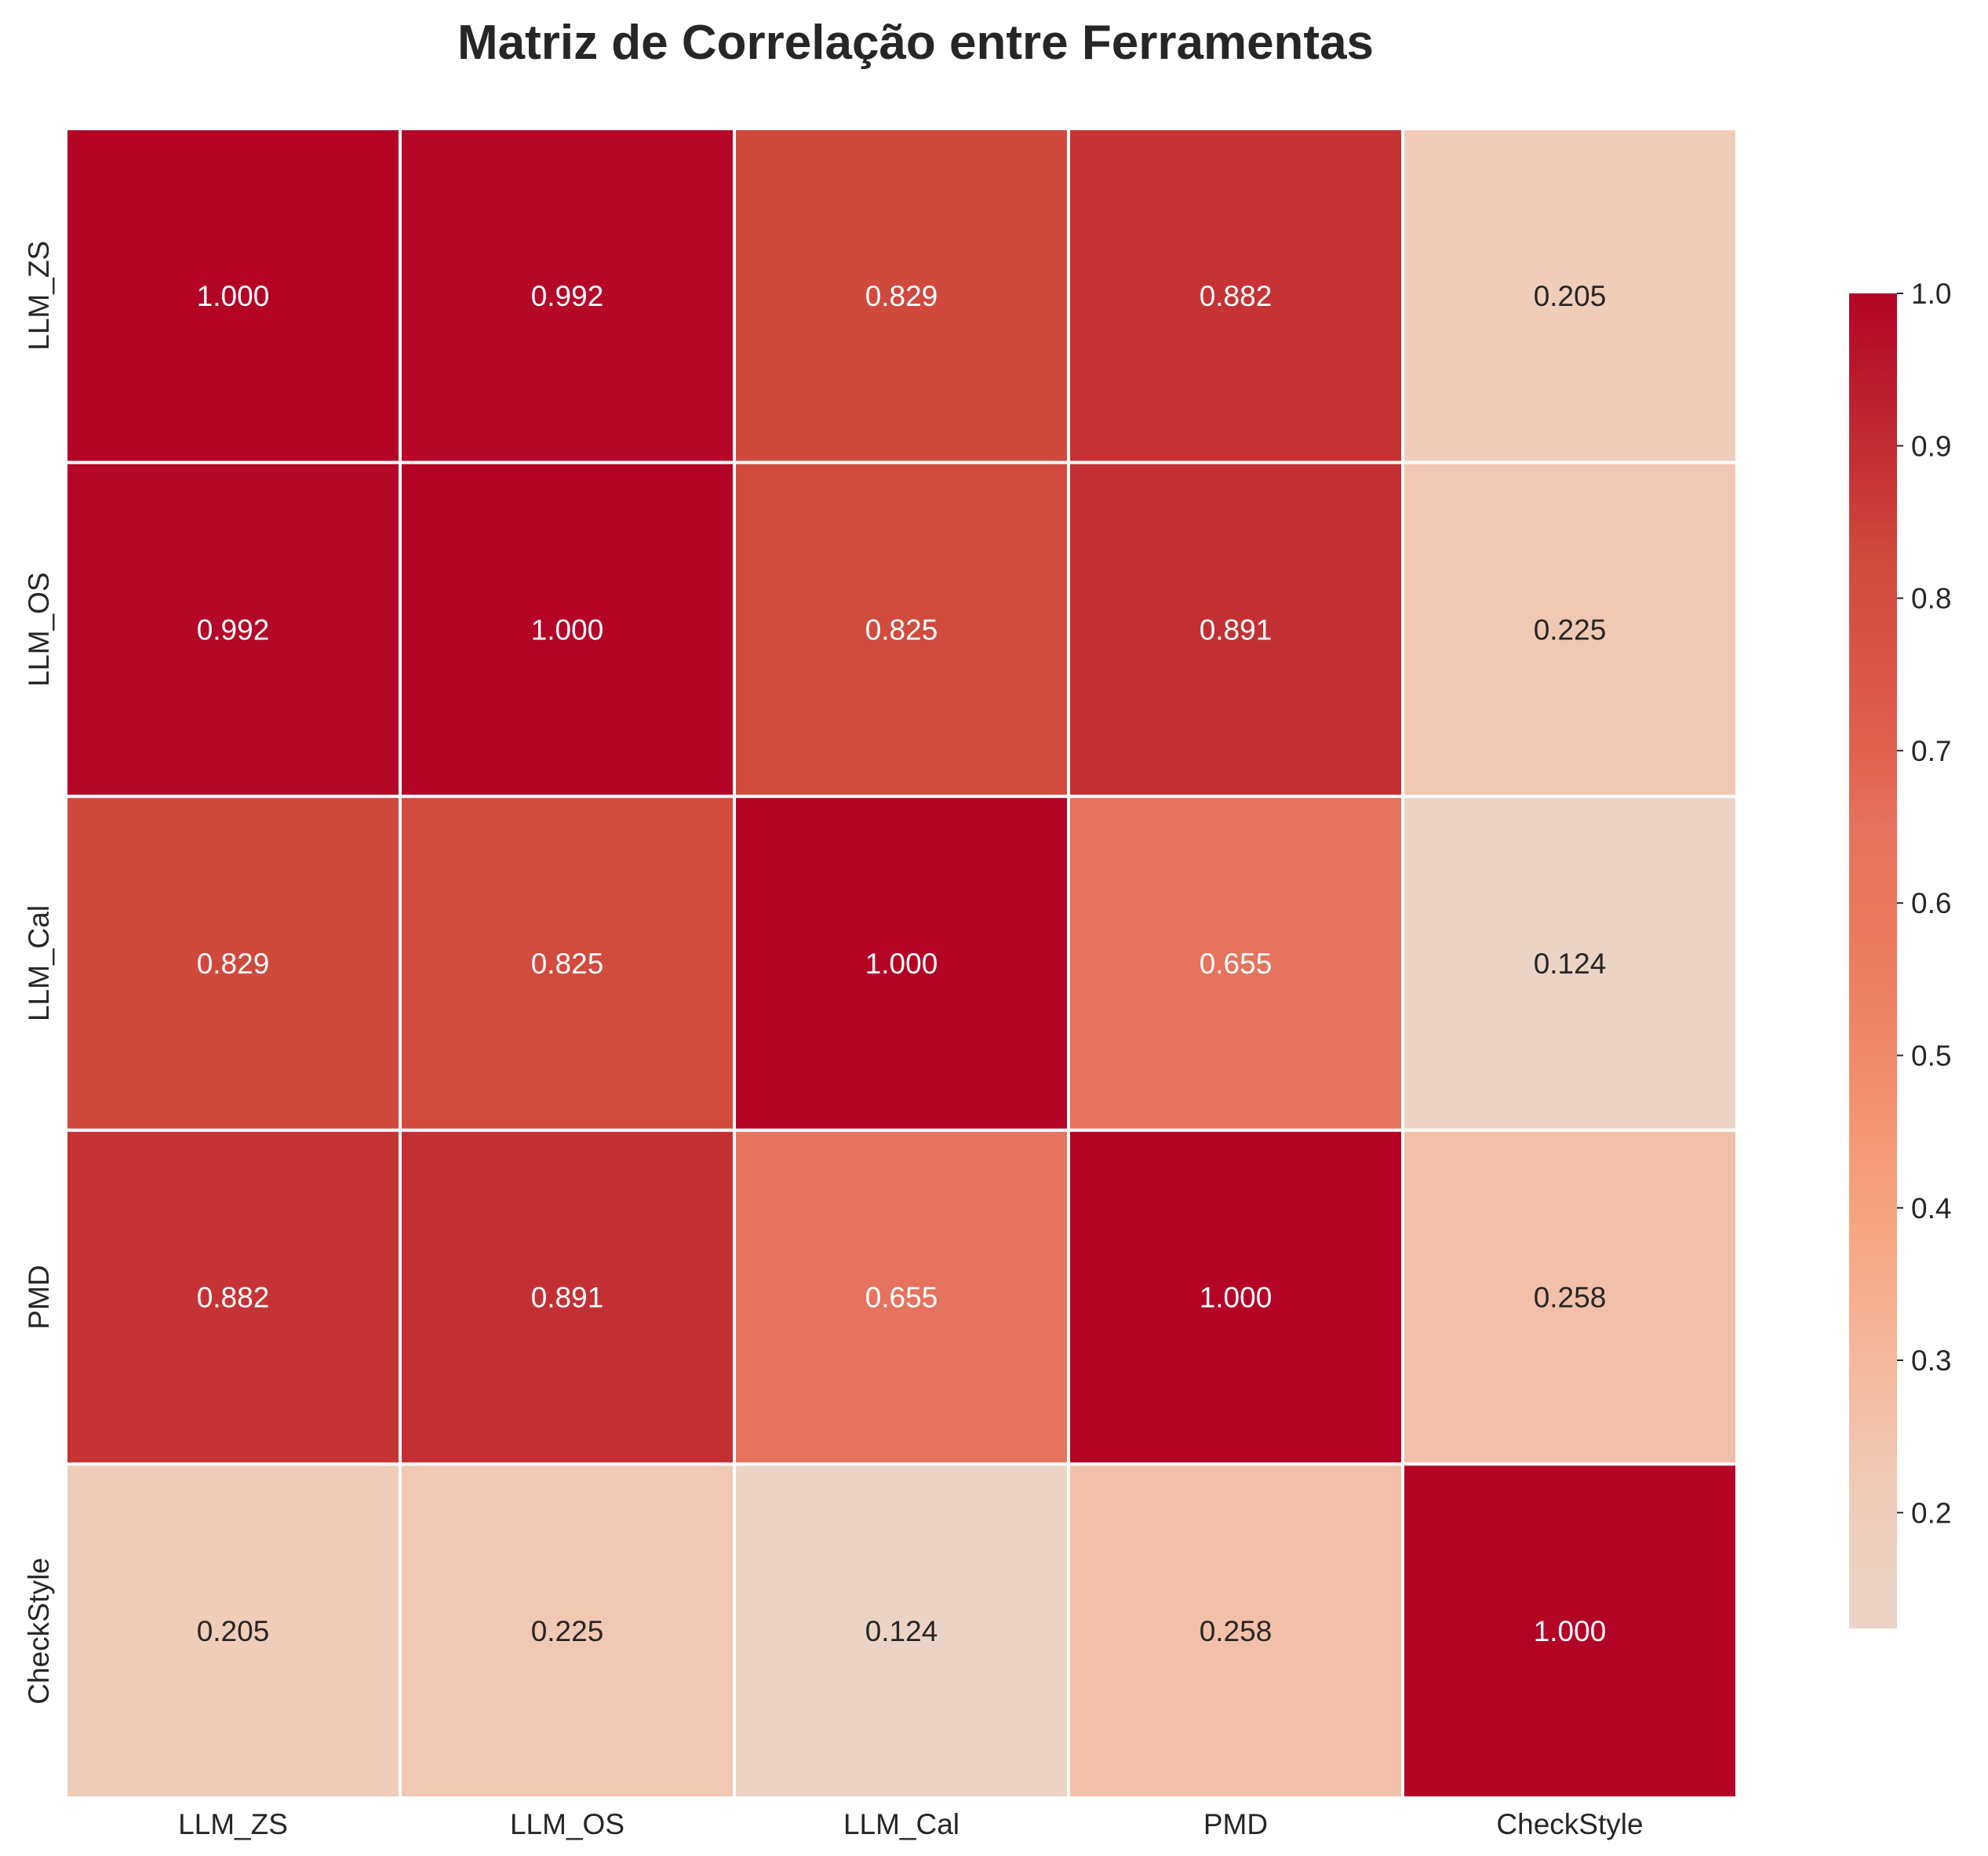 The image size is (1988, 1856). What do you see at coordinates (1931, 1208) in the screenshot?
I see `colorbar-tick-label: 0.4` at bounding box center [1931, 1208].